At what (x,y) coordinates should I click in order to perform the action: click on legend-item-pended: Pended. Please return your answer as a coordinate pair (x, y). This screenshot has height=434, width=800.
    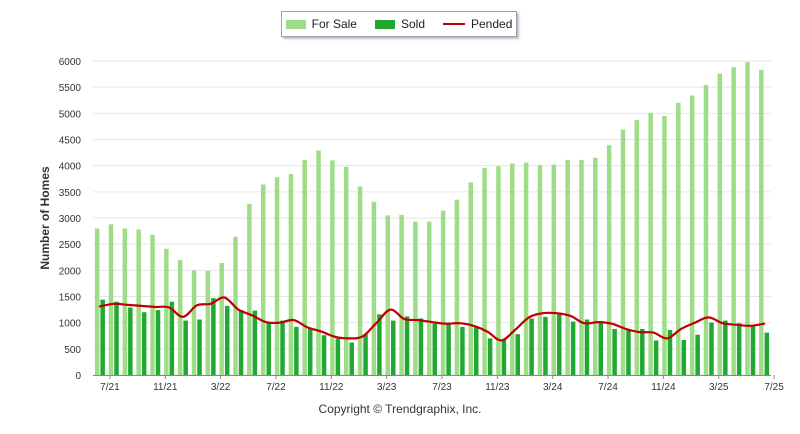
    Looking at the image, I should click on (477, 24).